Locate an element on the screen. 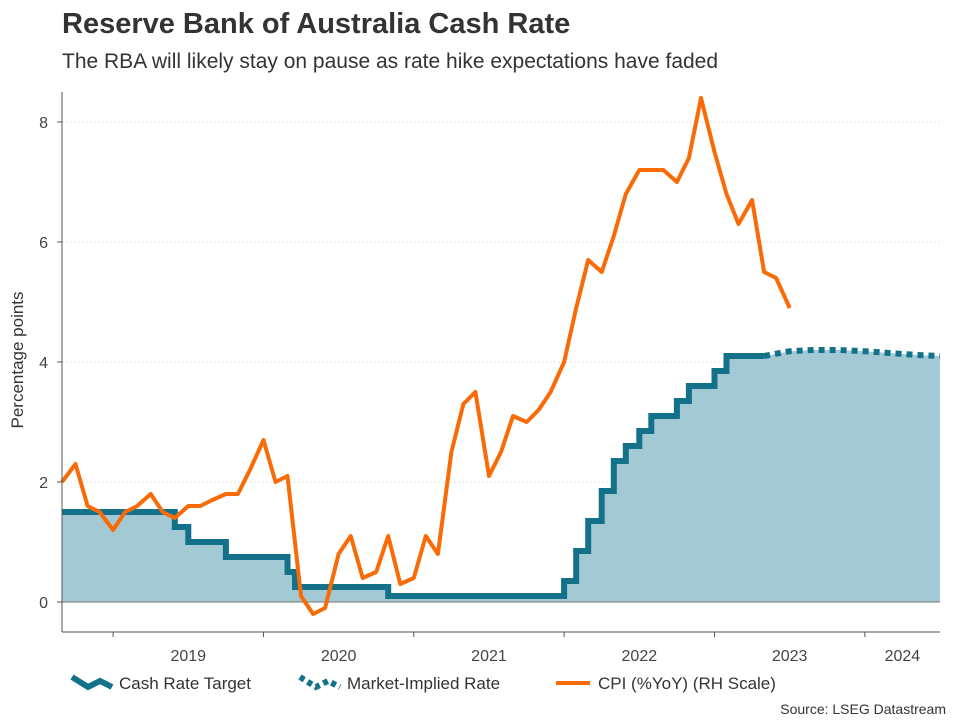 The width and height of the screenshot is (960, 720). legend-item-cash-rate: Cash Rate Target is located at coordinates (160, 683).